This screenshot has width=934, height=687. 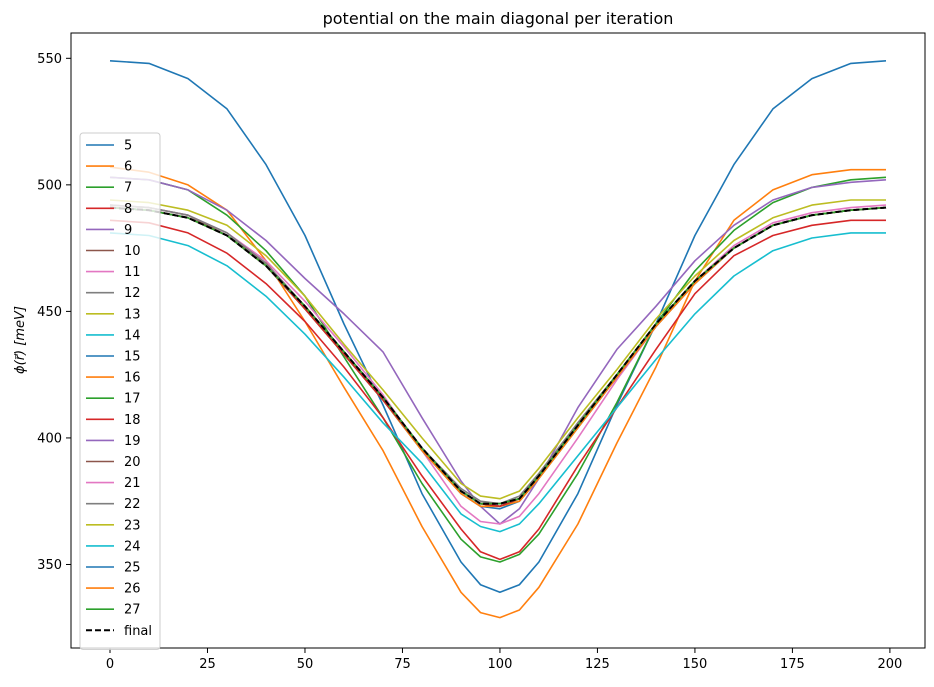 I want to click on legend-label: 19, so click(x=132, y=441).